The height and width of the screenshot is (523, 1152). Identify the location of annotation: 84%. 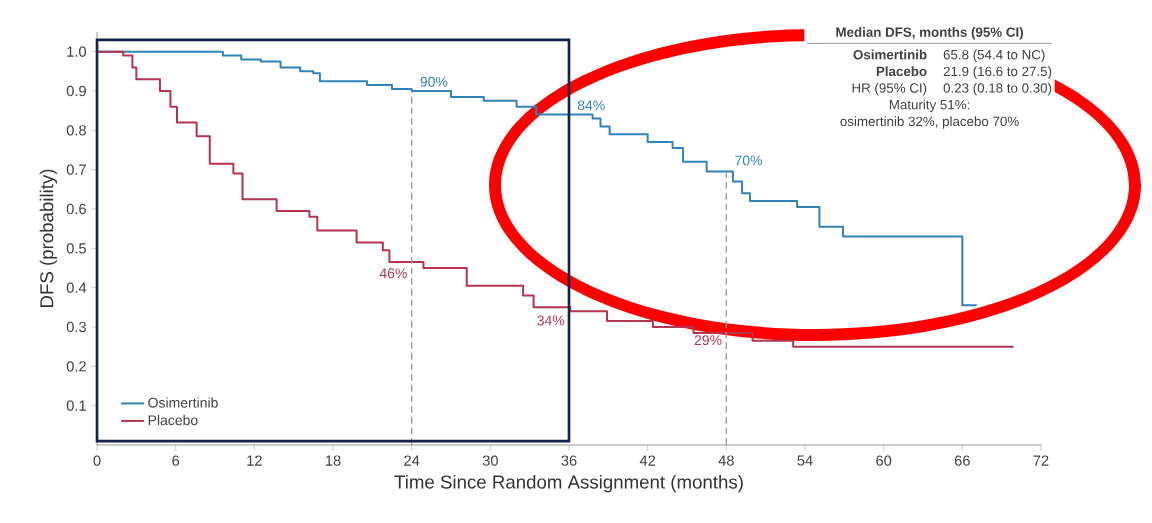
(591, 105).